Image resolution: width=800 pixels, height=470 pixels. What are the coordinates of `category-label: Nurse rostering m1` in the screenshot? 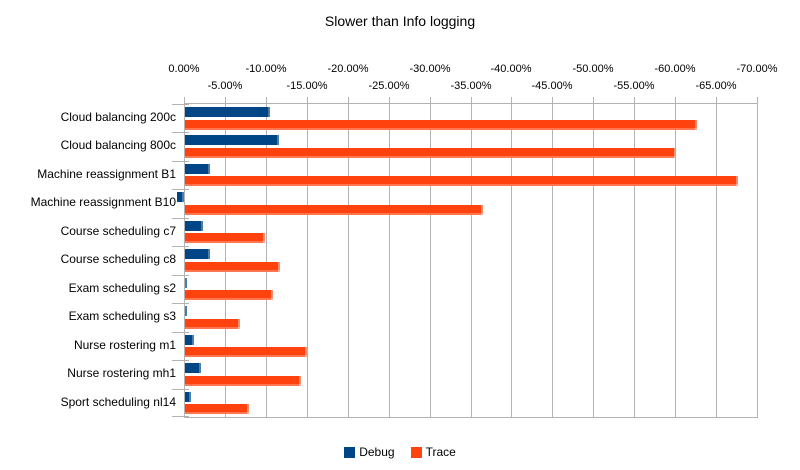 It's located at (124, 344).